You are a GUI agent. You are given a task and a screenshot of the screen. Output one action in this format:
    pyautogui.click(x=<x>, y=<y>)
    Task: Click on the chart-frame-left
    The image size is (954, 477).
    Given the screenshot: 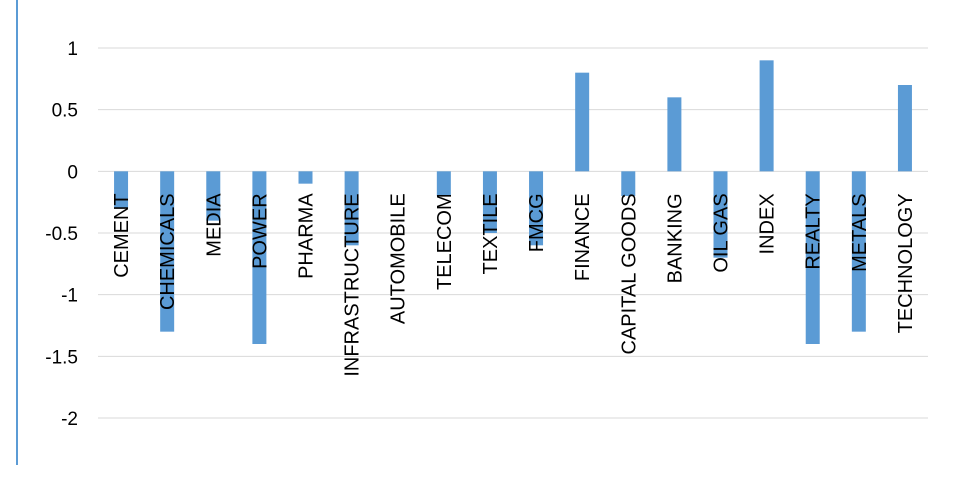 What is the action you would take?
    pyautogui.click(x=17, y=232)
    